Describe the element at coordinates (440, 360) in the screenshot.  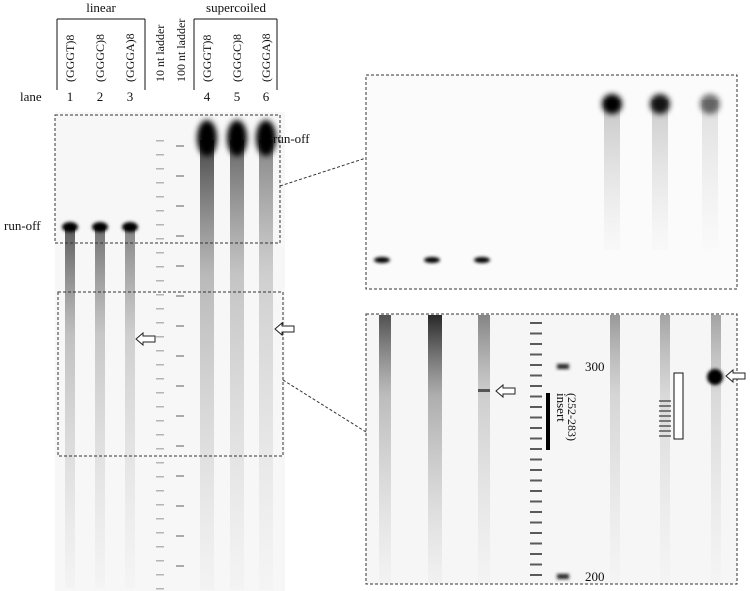
I see `arrows` at that location.